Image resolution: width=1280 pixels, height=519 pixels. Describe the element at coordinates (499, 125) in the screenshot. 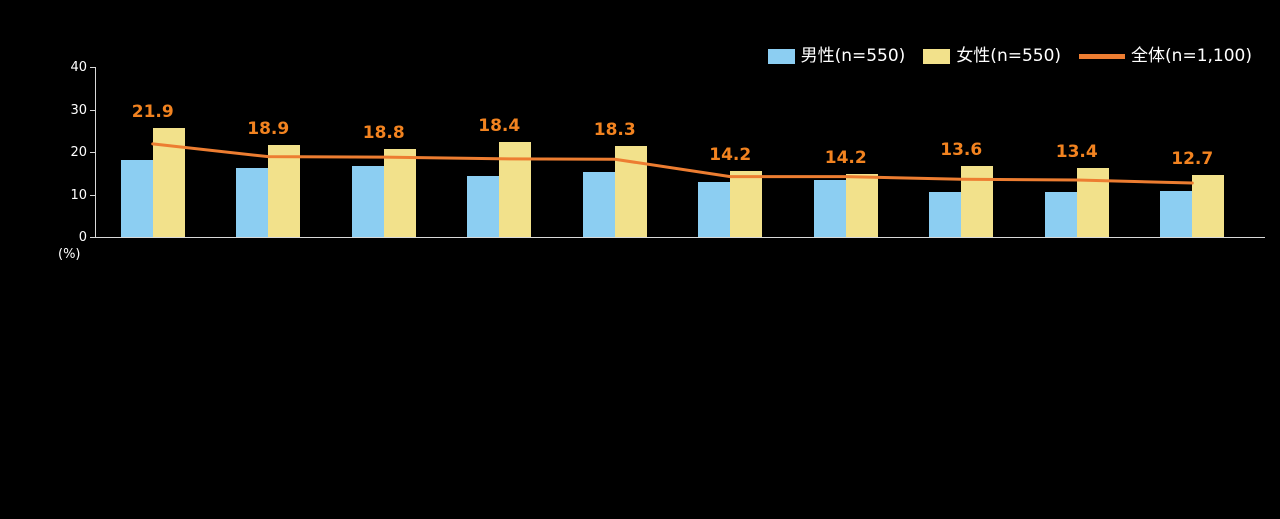

I see `data-label: 18.4` at that location.